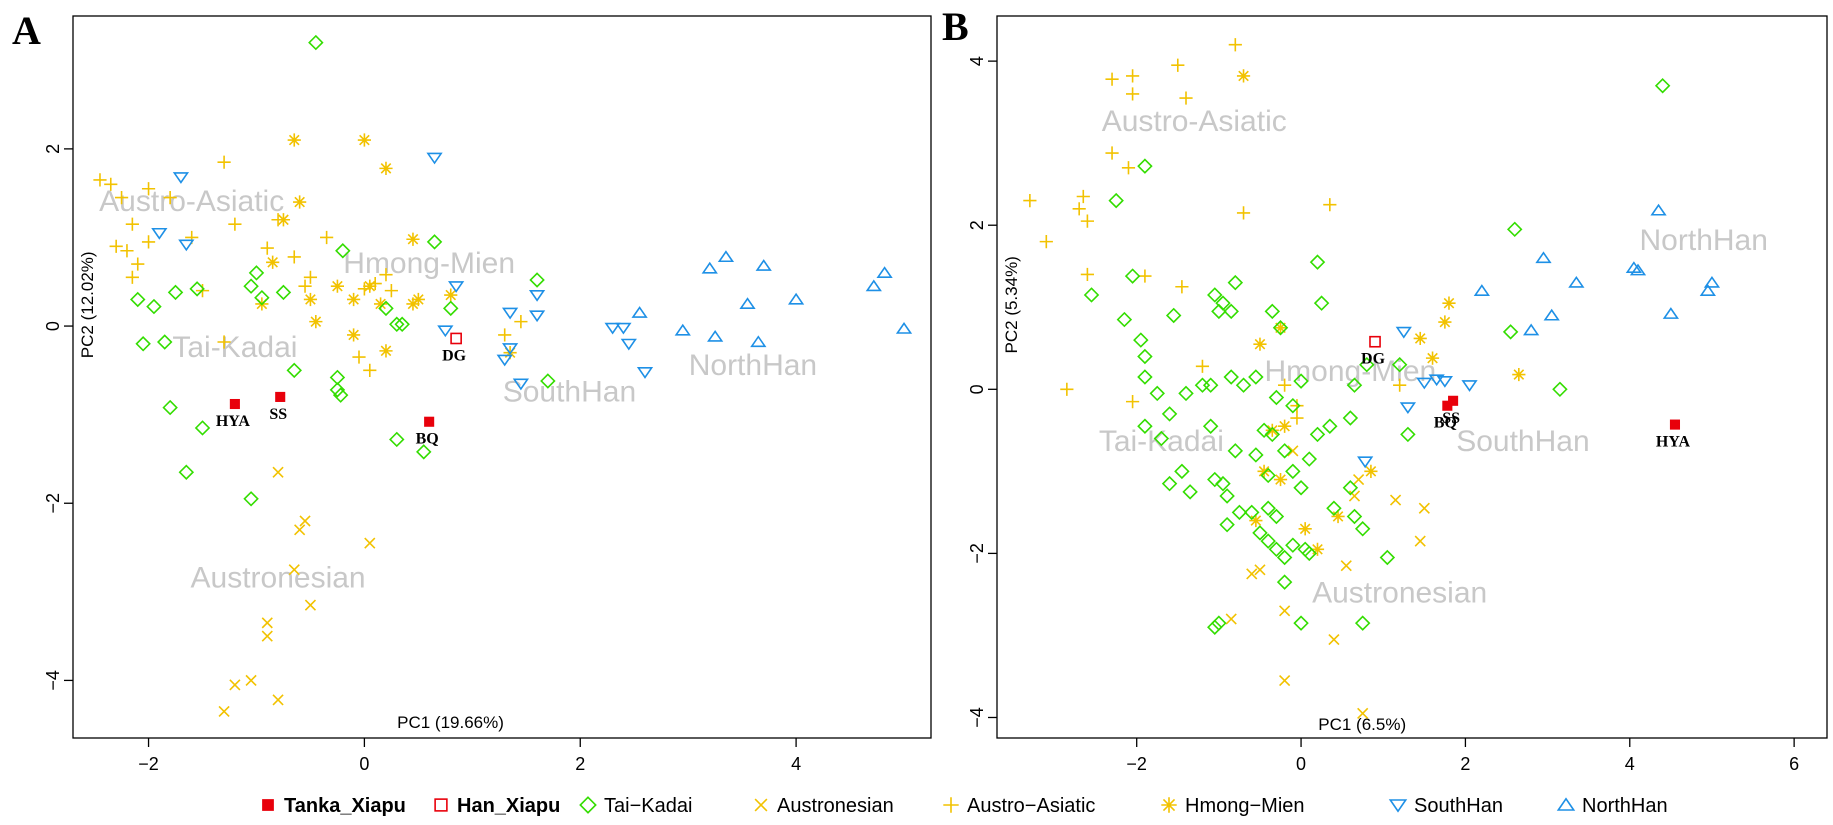 This screenshot has width=1833, height=825. What do you see at coordinates (1215, 231) in the screenshot?
I see `series-austro-asiatic` at bounding box center [1215, 231].